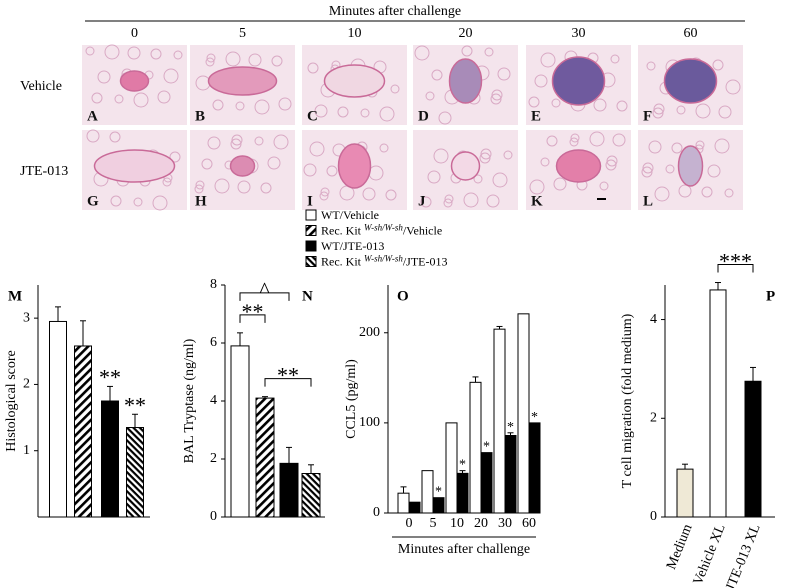 The height and width of the screenshot is (588, 800). I want to click on column-label: 30, so click(579, 33).